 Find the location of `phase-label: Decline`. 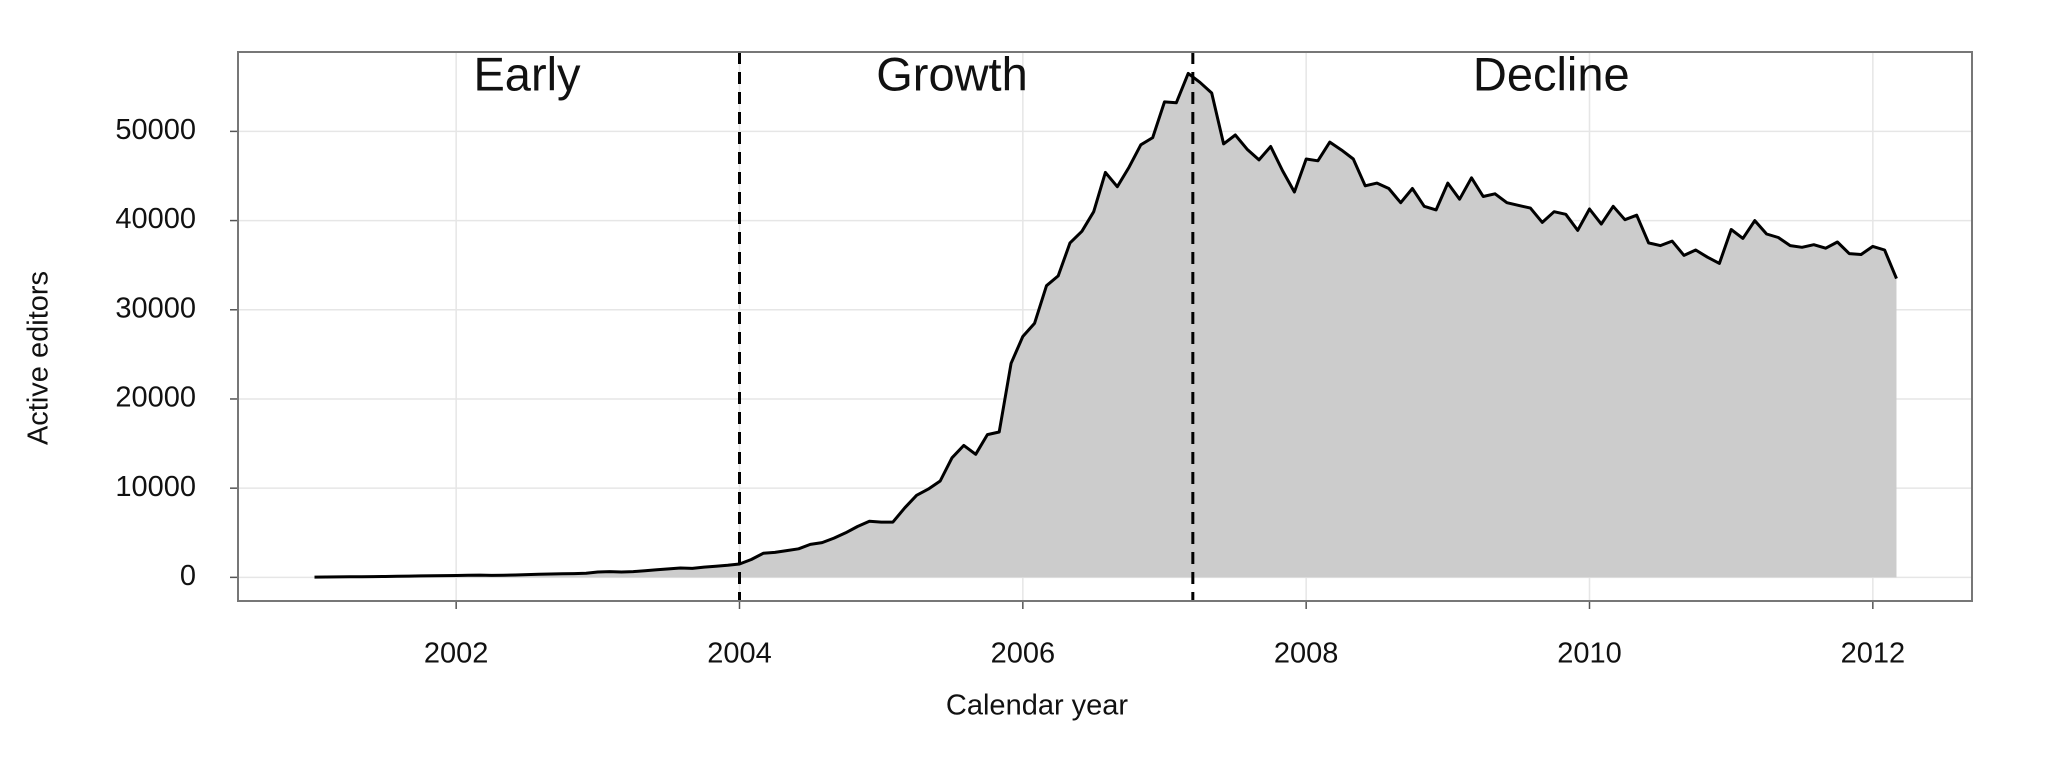

phase-label: Decline is located at coordinates (1551, 73).